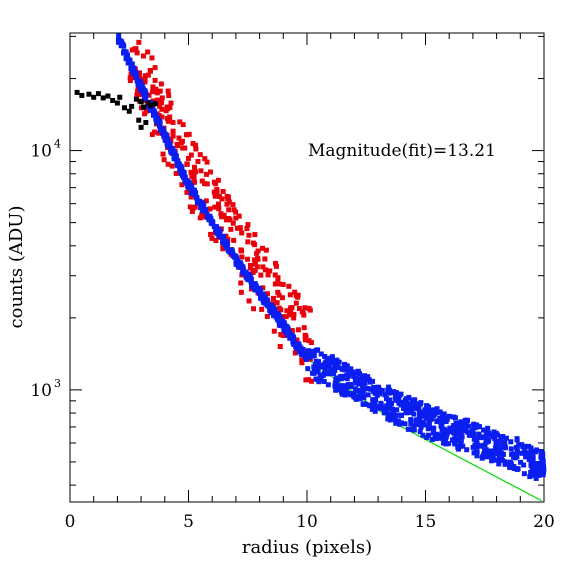 The image size is (574, 574). I want to click on x-tick-label: 15, so click(426, 522).